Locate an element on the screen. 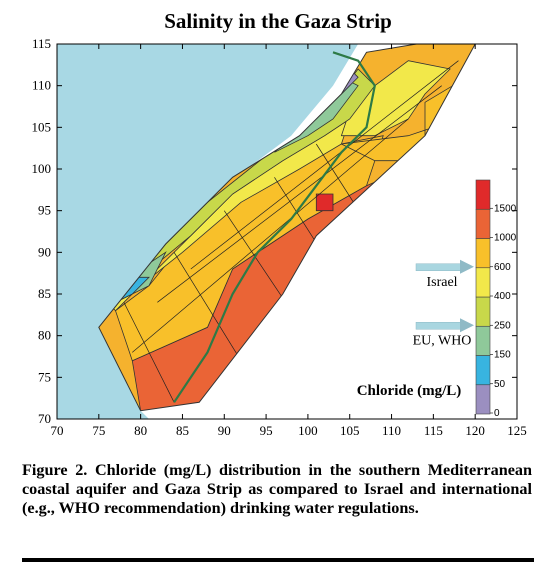 The image size is (556, 575). caption-rule is located at coordinates (278, 560).